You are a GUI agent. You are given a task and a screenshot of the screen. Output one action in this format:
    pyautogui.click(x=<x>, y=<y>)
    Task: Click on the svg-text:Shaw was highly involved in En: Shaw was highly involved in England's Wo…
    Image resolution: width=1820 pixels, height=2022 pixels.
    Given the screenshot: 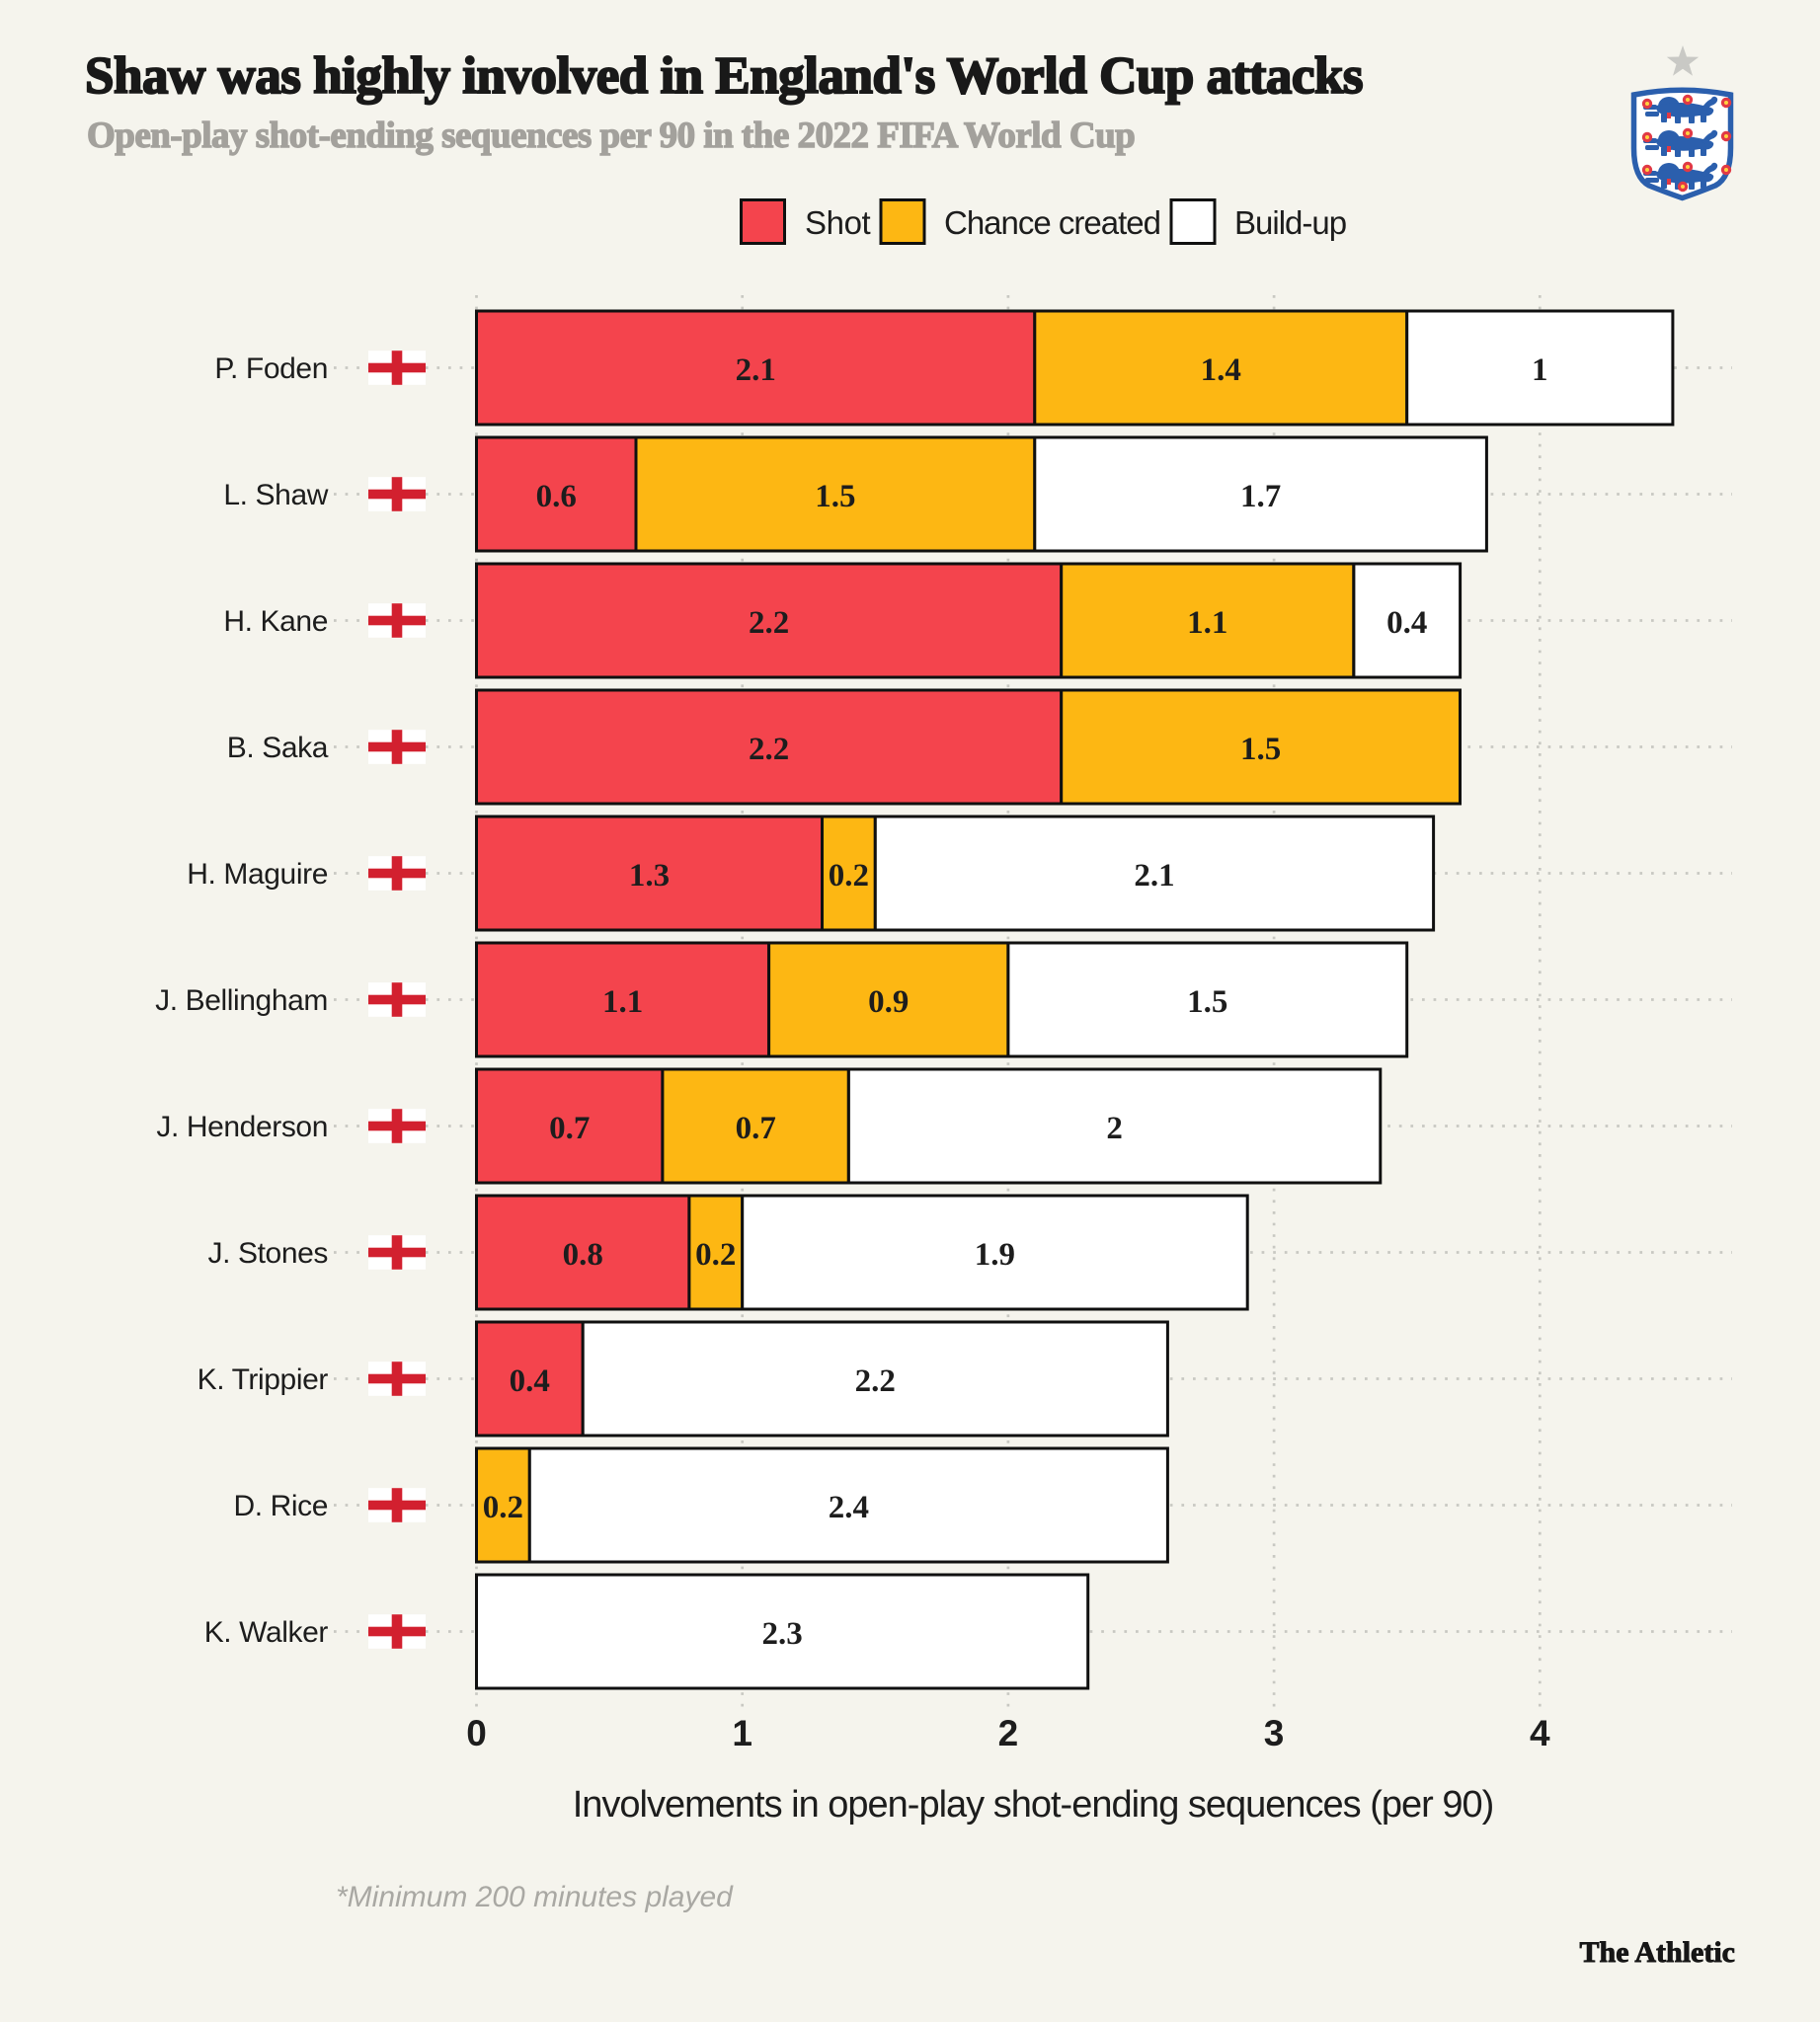 What is the action you would take?
    pyautogui.click(x=724, y=76)
    